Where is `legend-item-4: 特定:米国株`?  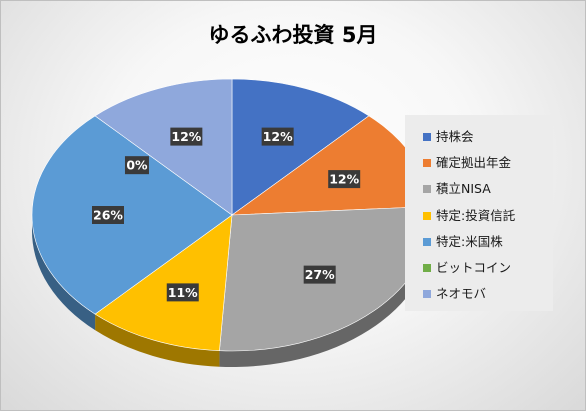 legend-item-4: 特定:米国株 is located at coordinates (463, 242).